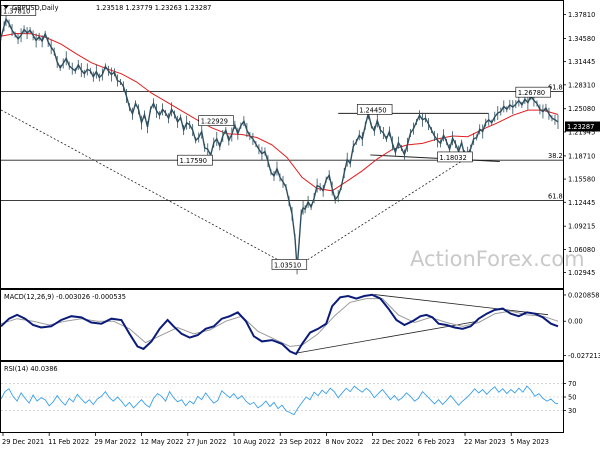 The width and height of the screenshot is (600, 450). What do you see at coordinates (115, 442) in the screenshot?
I see `x-tick-label-2: 29 Mar 2022` at bounding box center [115, 442].